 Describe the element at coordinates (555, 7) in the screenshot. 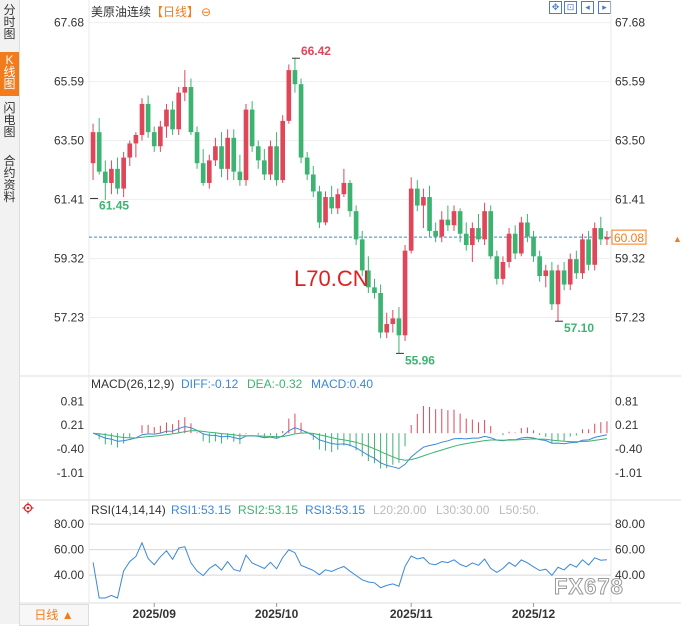

I see `zoom-in-icon: ✥` at that location.